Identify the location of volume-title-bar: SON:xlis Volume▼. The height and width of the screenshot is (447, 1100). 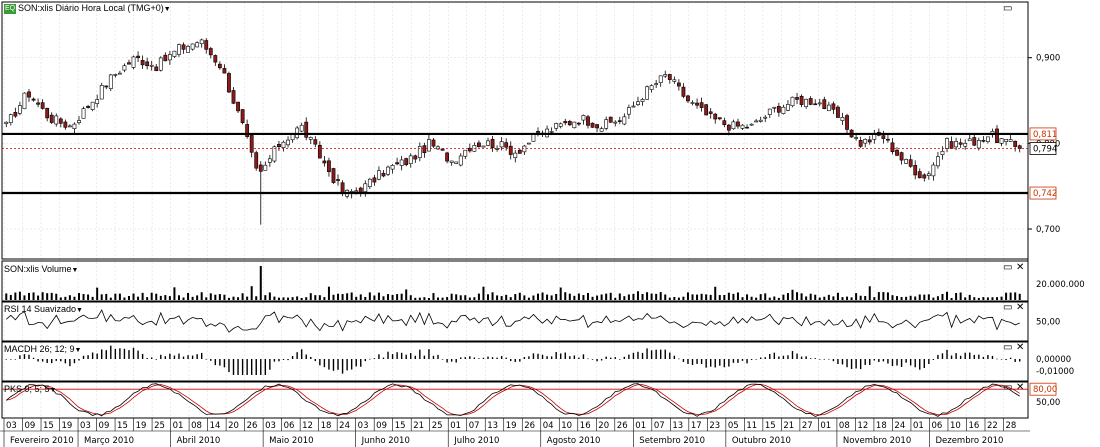
(41, 269).